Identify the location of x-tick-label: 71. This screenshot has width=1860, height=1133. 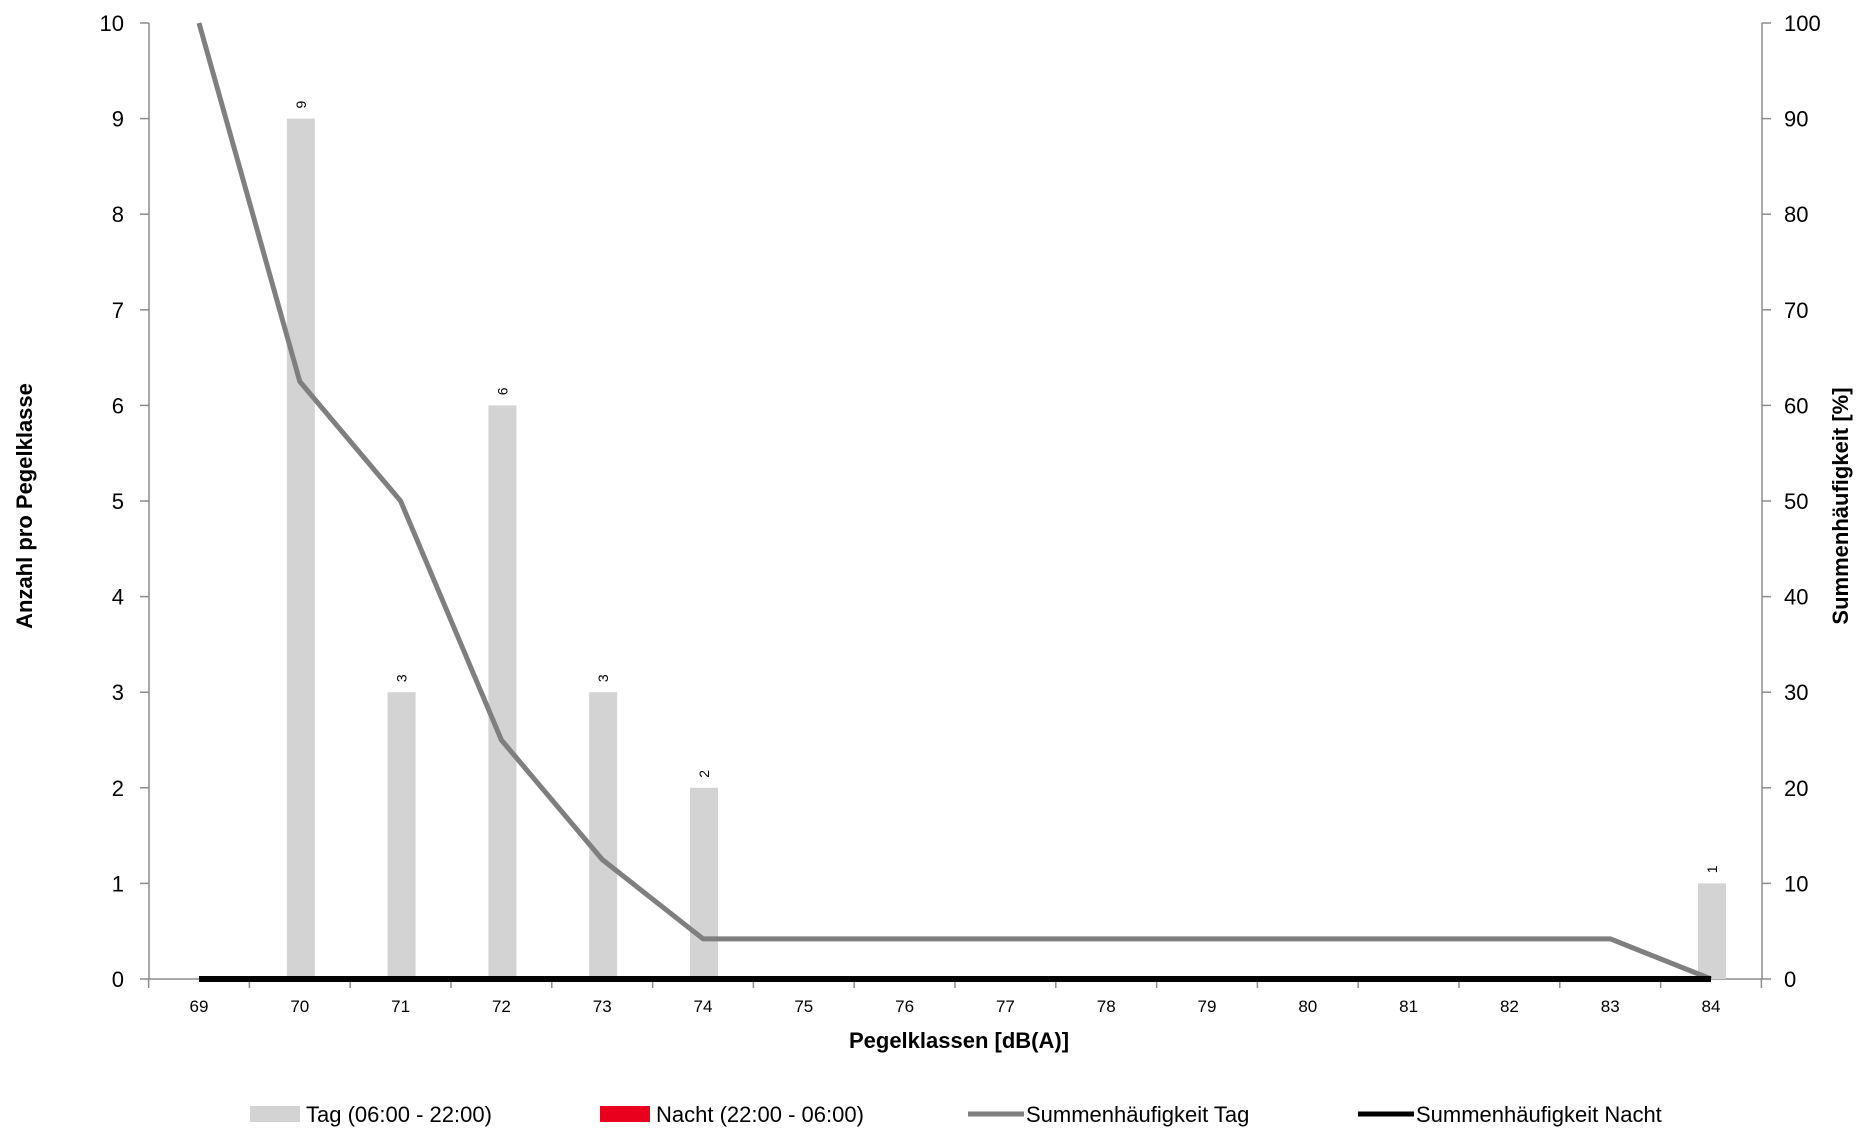
(400, 1006).